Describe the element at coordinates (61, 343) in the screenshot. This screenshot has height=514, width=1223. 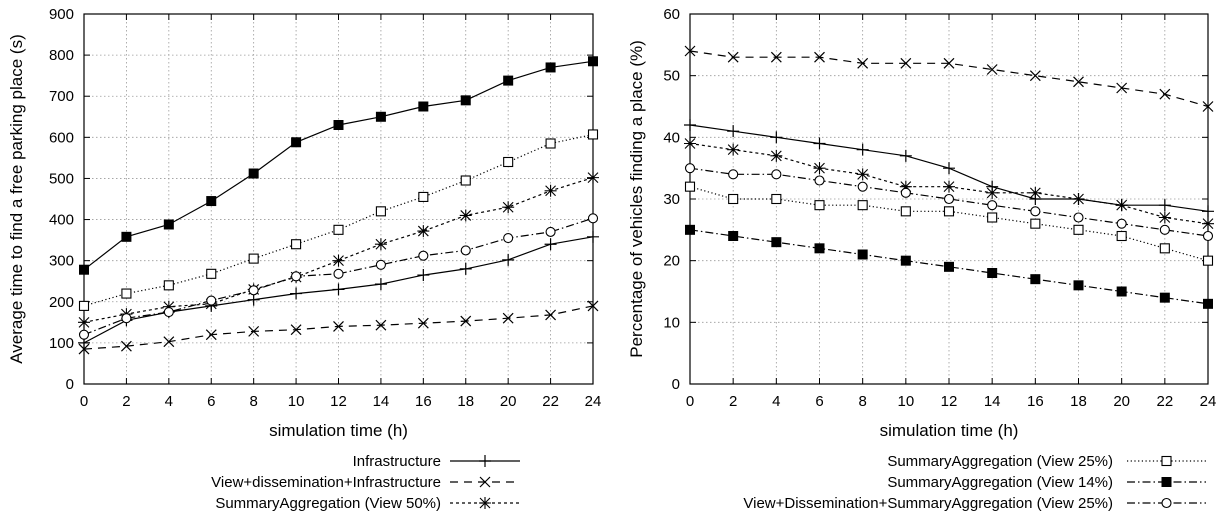
I see `y-tick-label: 100` at that location.